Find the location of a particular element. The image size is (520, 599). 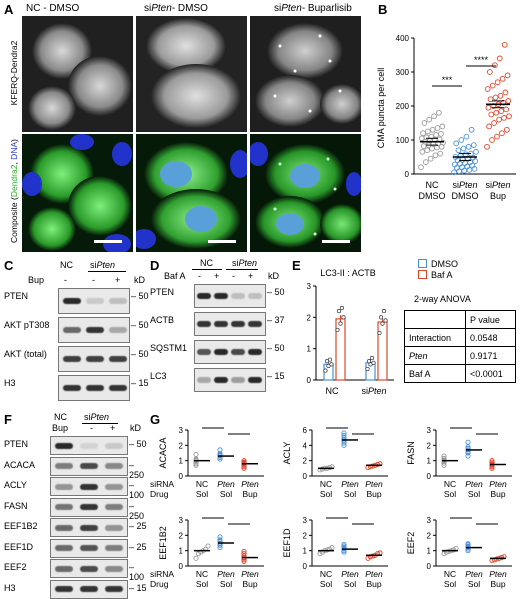

f-bup-label: Bup is located at coordinates (60, 428).